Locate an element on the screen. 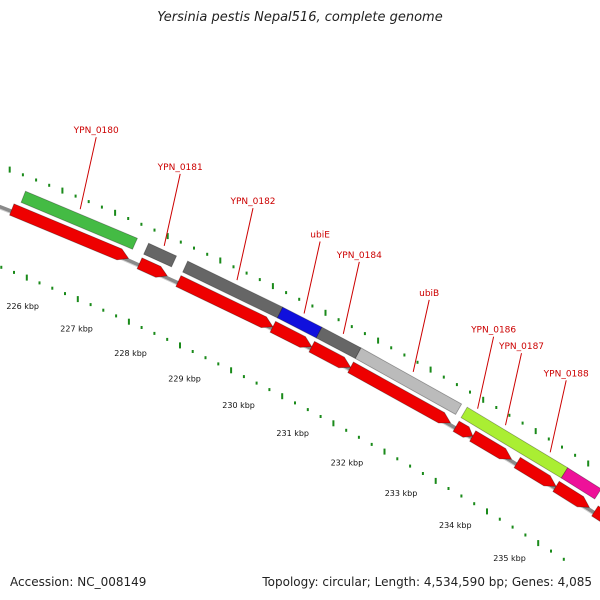 The height and width of the screenshot is (600, 600). gene-label: ubiE is located at coordinates (320, 236).